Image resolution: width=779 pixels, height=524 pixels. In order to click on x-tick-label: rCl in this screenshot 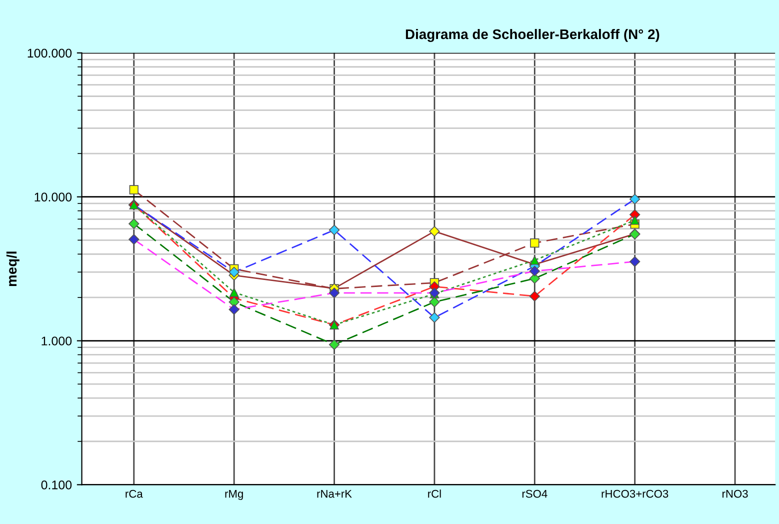, I will do `click(434, 494)`.